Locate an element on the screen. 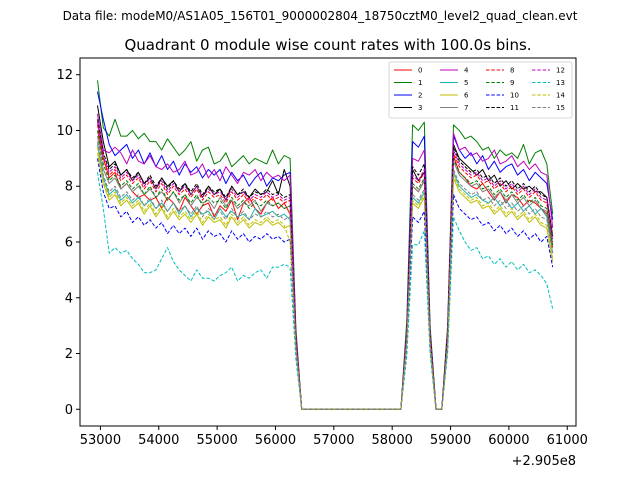 The width and height of the screenshot is (640, 480). x-tick-label: 57000 is located at coordinates (333, 440).